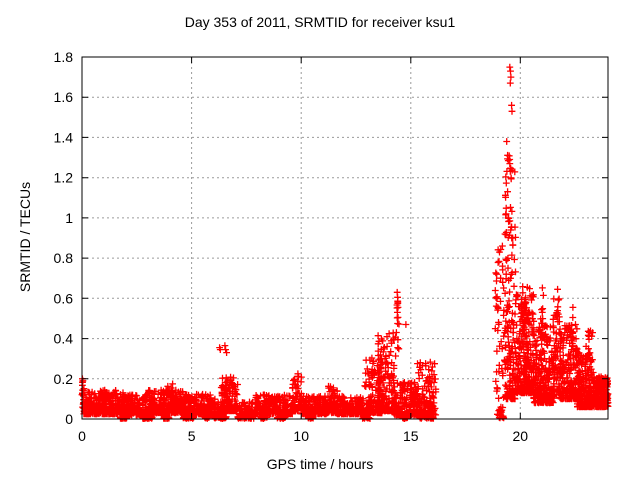  I want to click on y-tick-label: 1.6, so click(64, 97).